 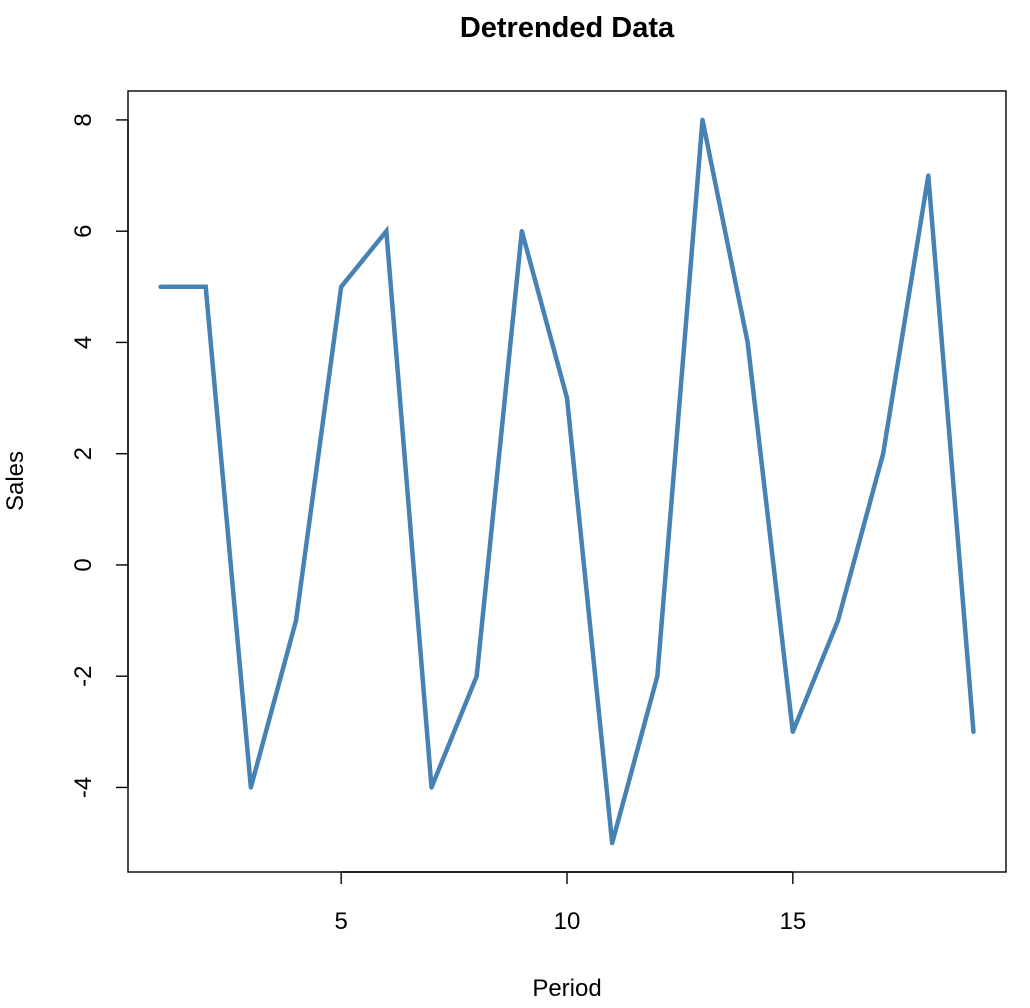 I want to click on x-tick-label: 10, so click(x=567, y=921).